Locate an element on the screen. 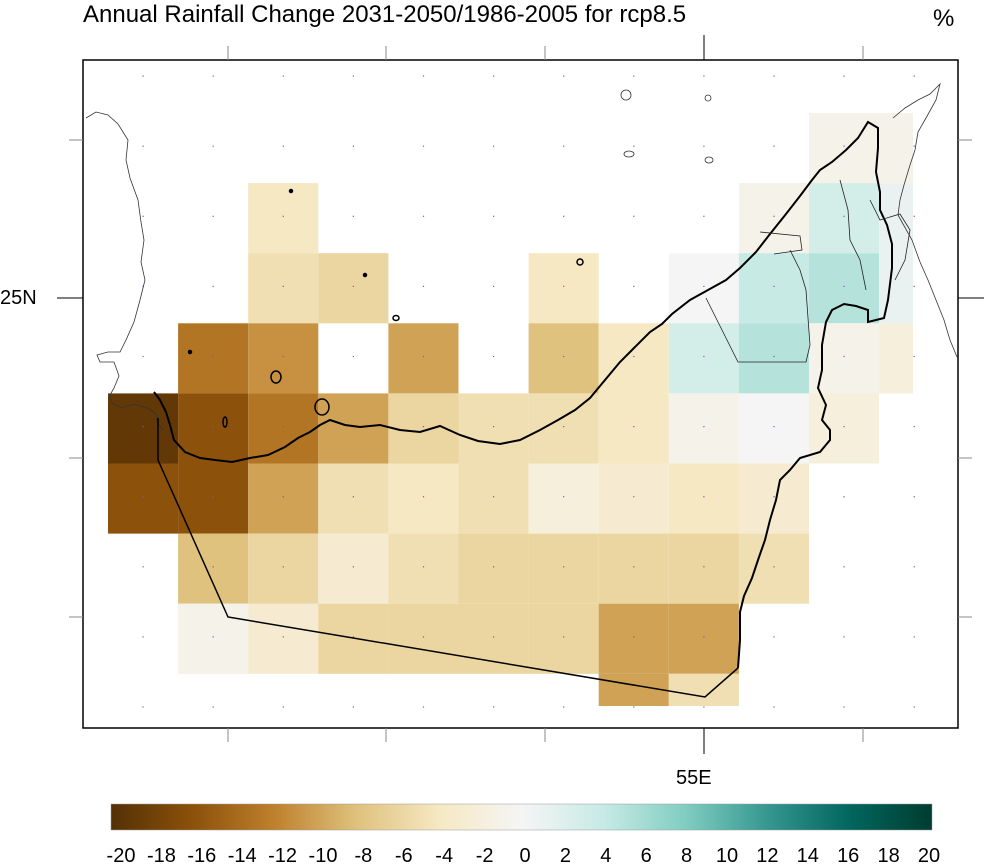 The width and height of the screenshot is (984, 867). y-tick-label-25n: 25N is located at coordinates (18, 298).